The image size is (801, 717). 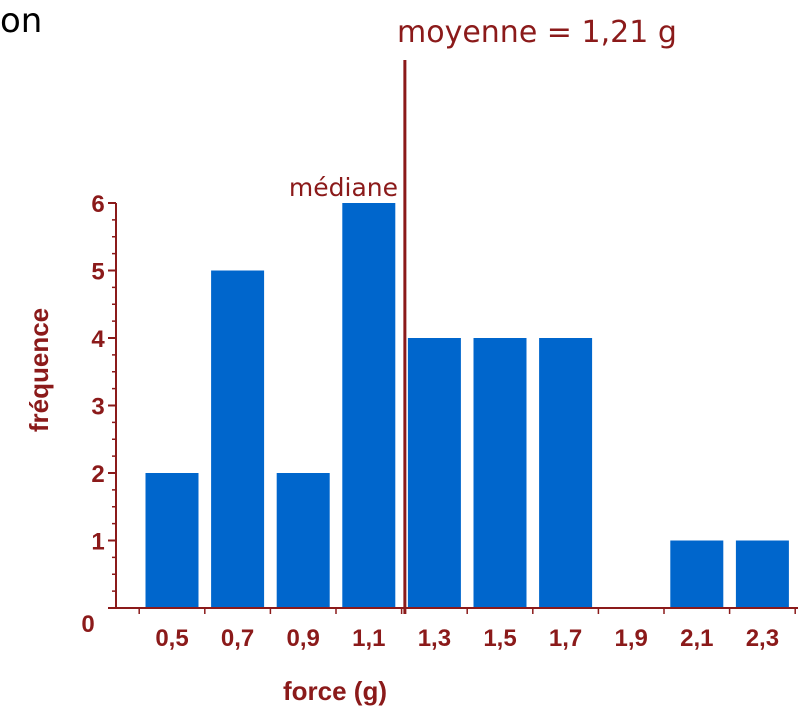 What do you see at coordinates (39, 370) in the screenshot?
I see `y-axis-label: fréquence` at bounding box center [39, 370].